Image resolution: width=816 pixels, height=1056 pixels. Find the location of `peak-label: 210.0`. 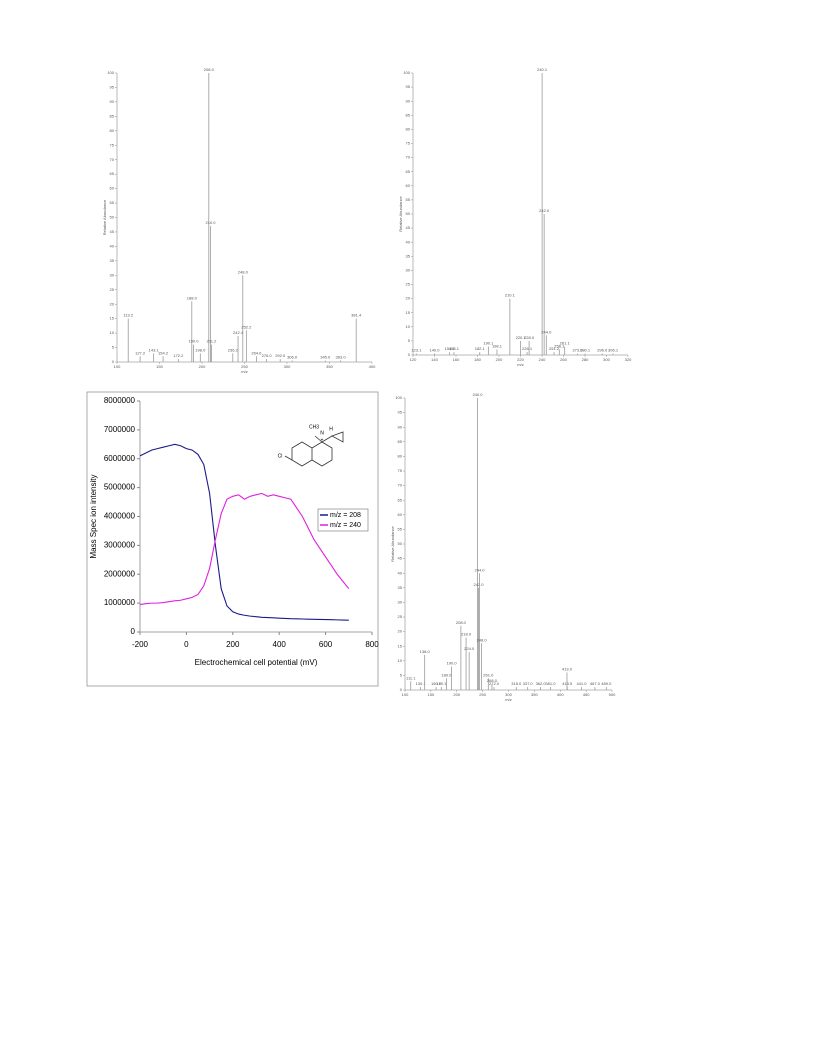

peak-label: 210.0 is located at coordinates (210, 222).